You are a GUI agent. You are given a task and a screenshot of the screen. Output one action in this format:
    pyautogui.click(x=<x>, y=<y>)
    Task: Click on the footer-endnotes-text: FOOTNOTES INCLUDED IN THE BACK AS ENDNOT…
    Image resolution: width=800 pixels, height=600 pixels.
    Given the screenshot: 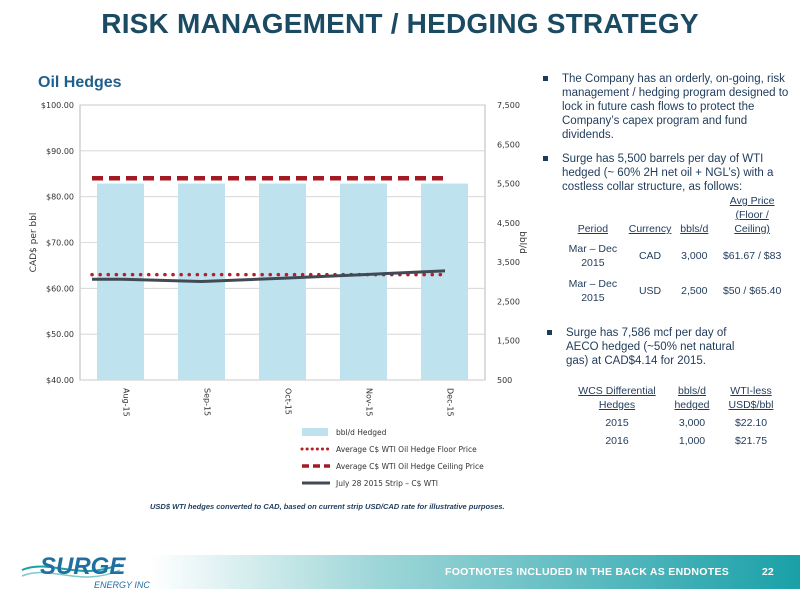 What is the action you would take?
    pyautogui.click(x=587, y=572)
    